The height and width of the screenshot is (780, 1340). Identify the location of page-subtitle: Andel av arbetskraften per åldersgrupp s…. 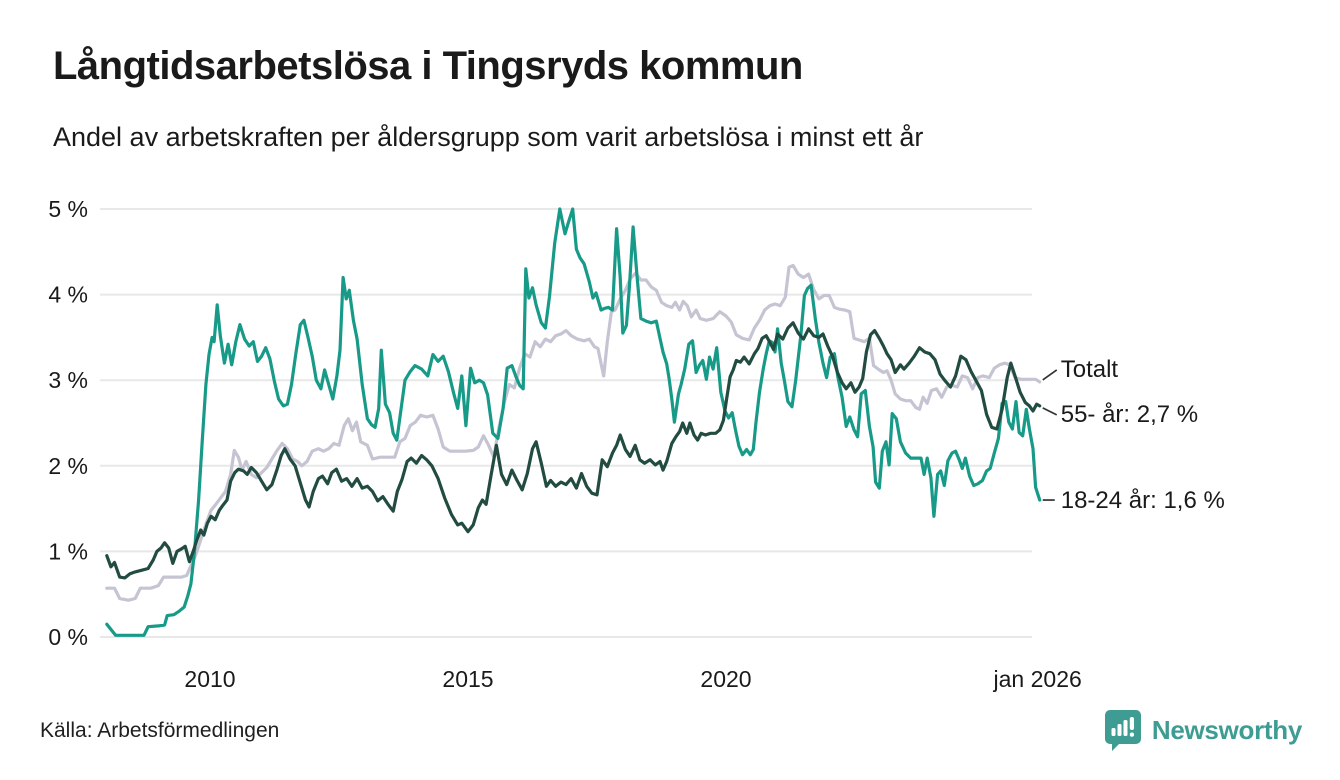
(488, 137).